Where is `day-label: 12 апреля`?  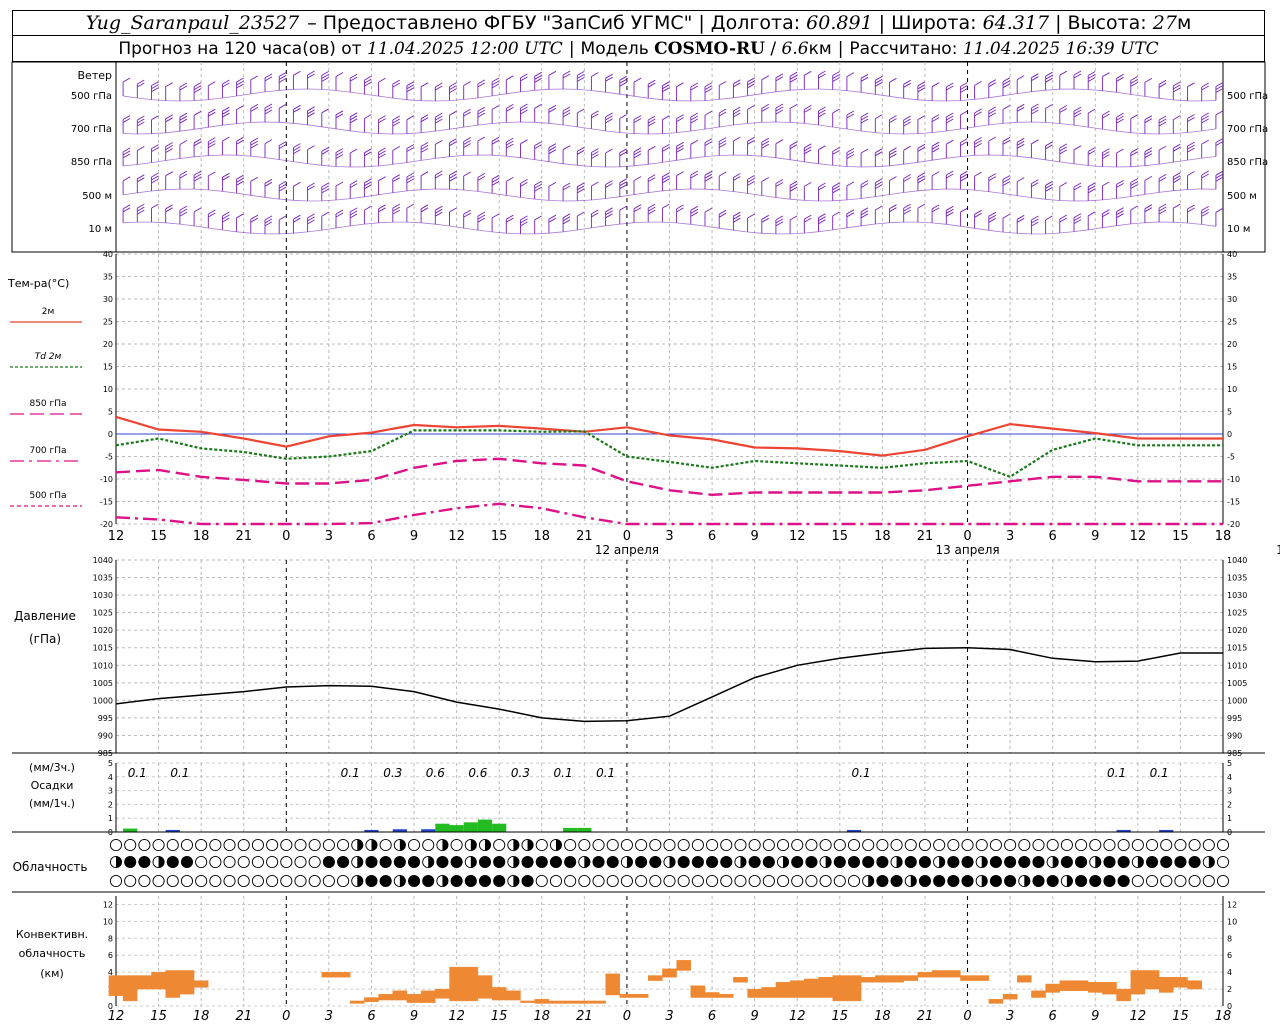 day-label: 12 апреля is located at coordinates (627, 550).